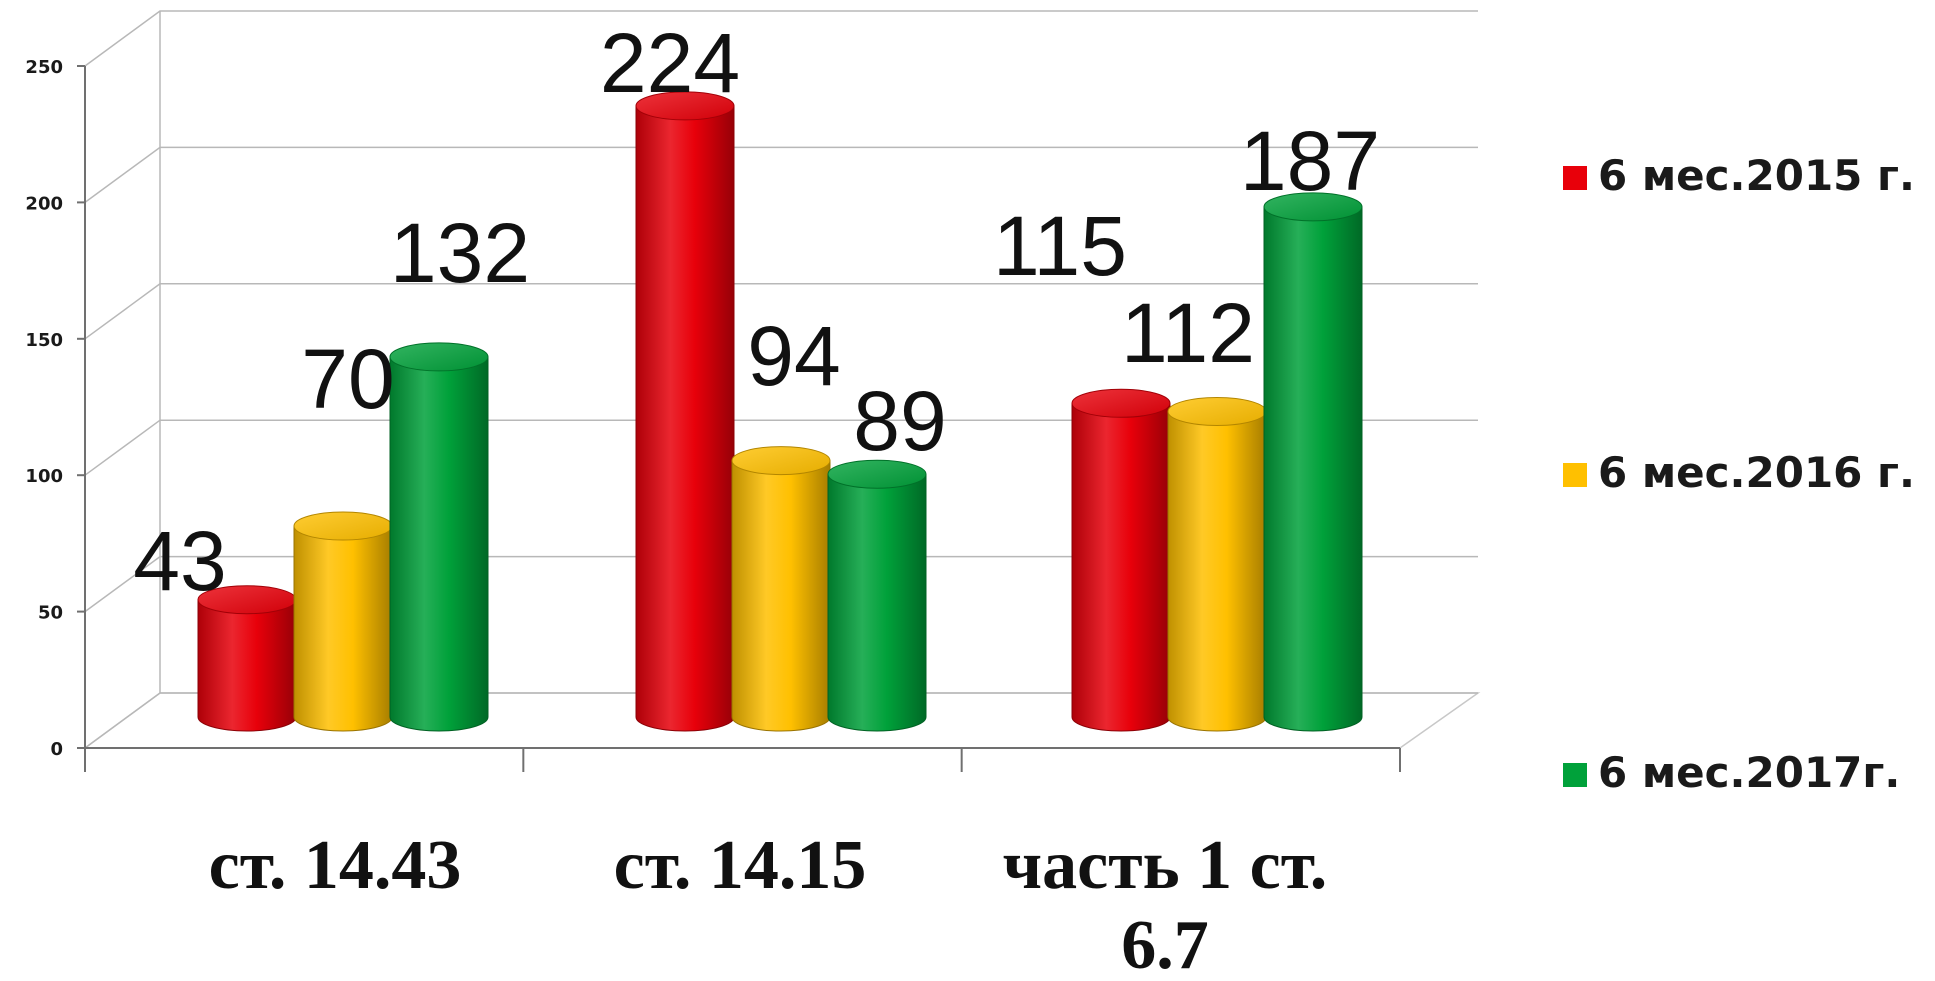  Describe the element at coordinates (899, 421) in the screenshot. I see `data-label: 89` at that location.